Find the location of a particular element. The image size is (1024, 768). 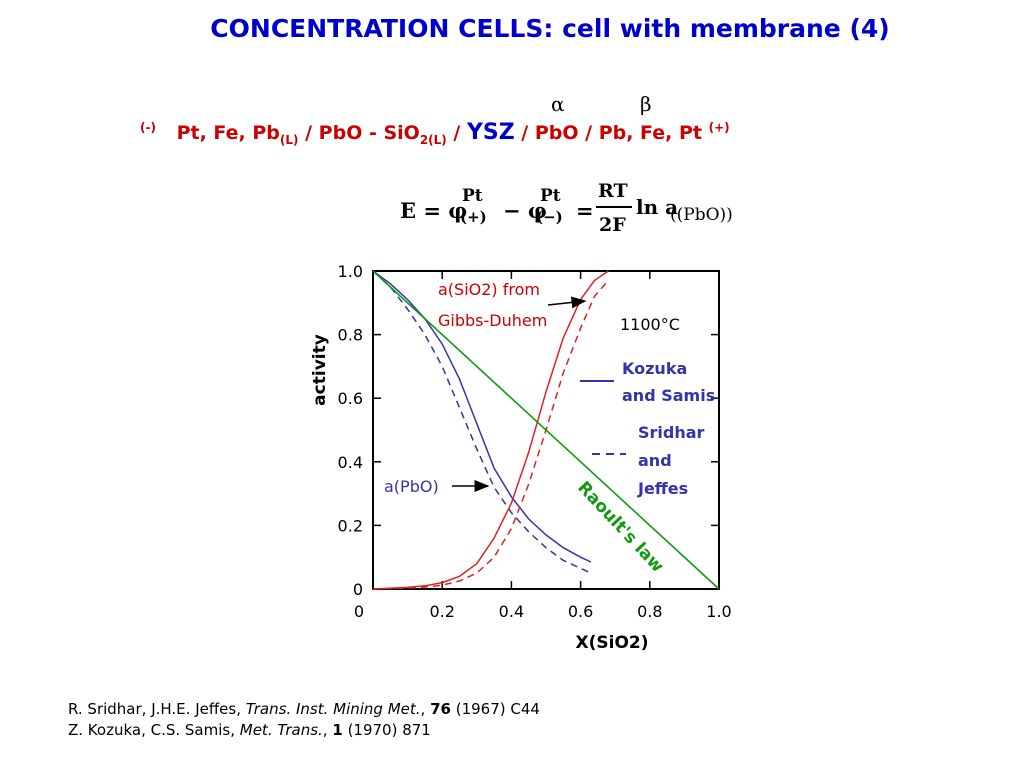

ref2-journal: Met. Trans. is located at coordinates (281, 730).